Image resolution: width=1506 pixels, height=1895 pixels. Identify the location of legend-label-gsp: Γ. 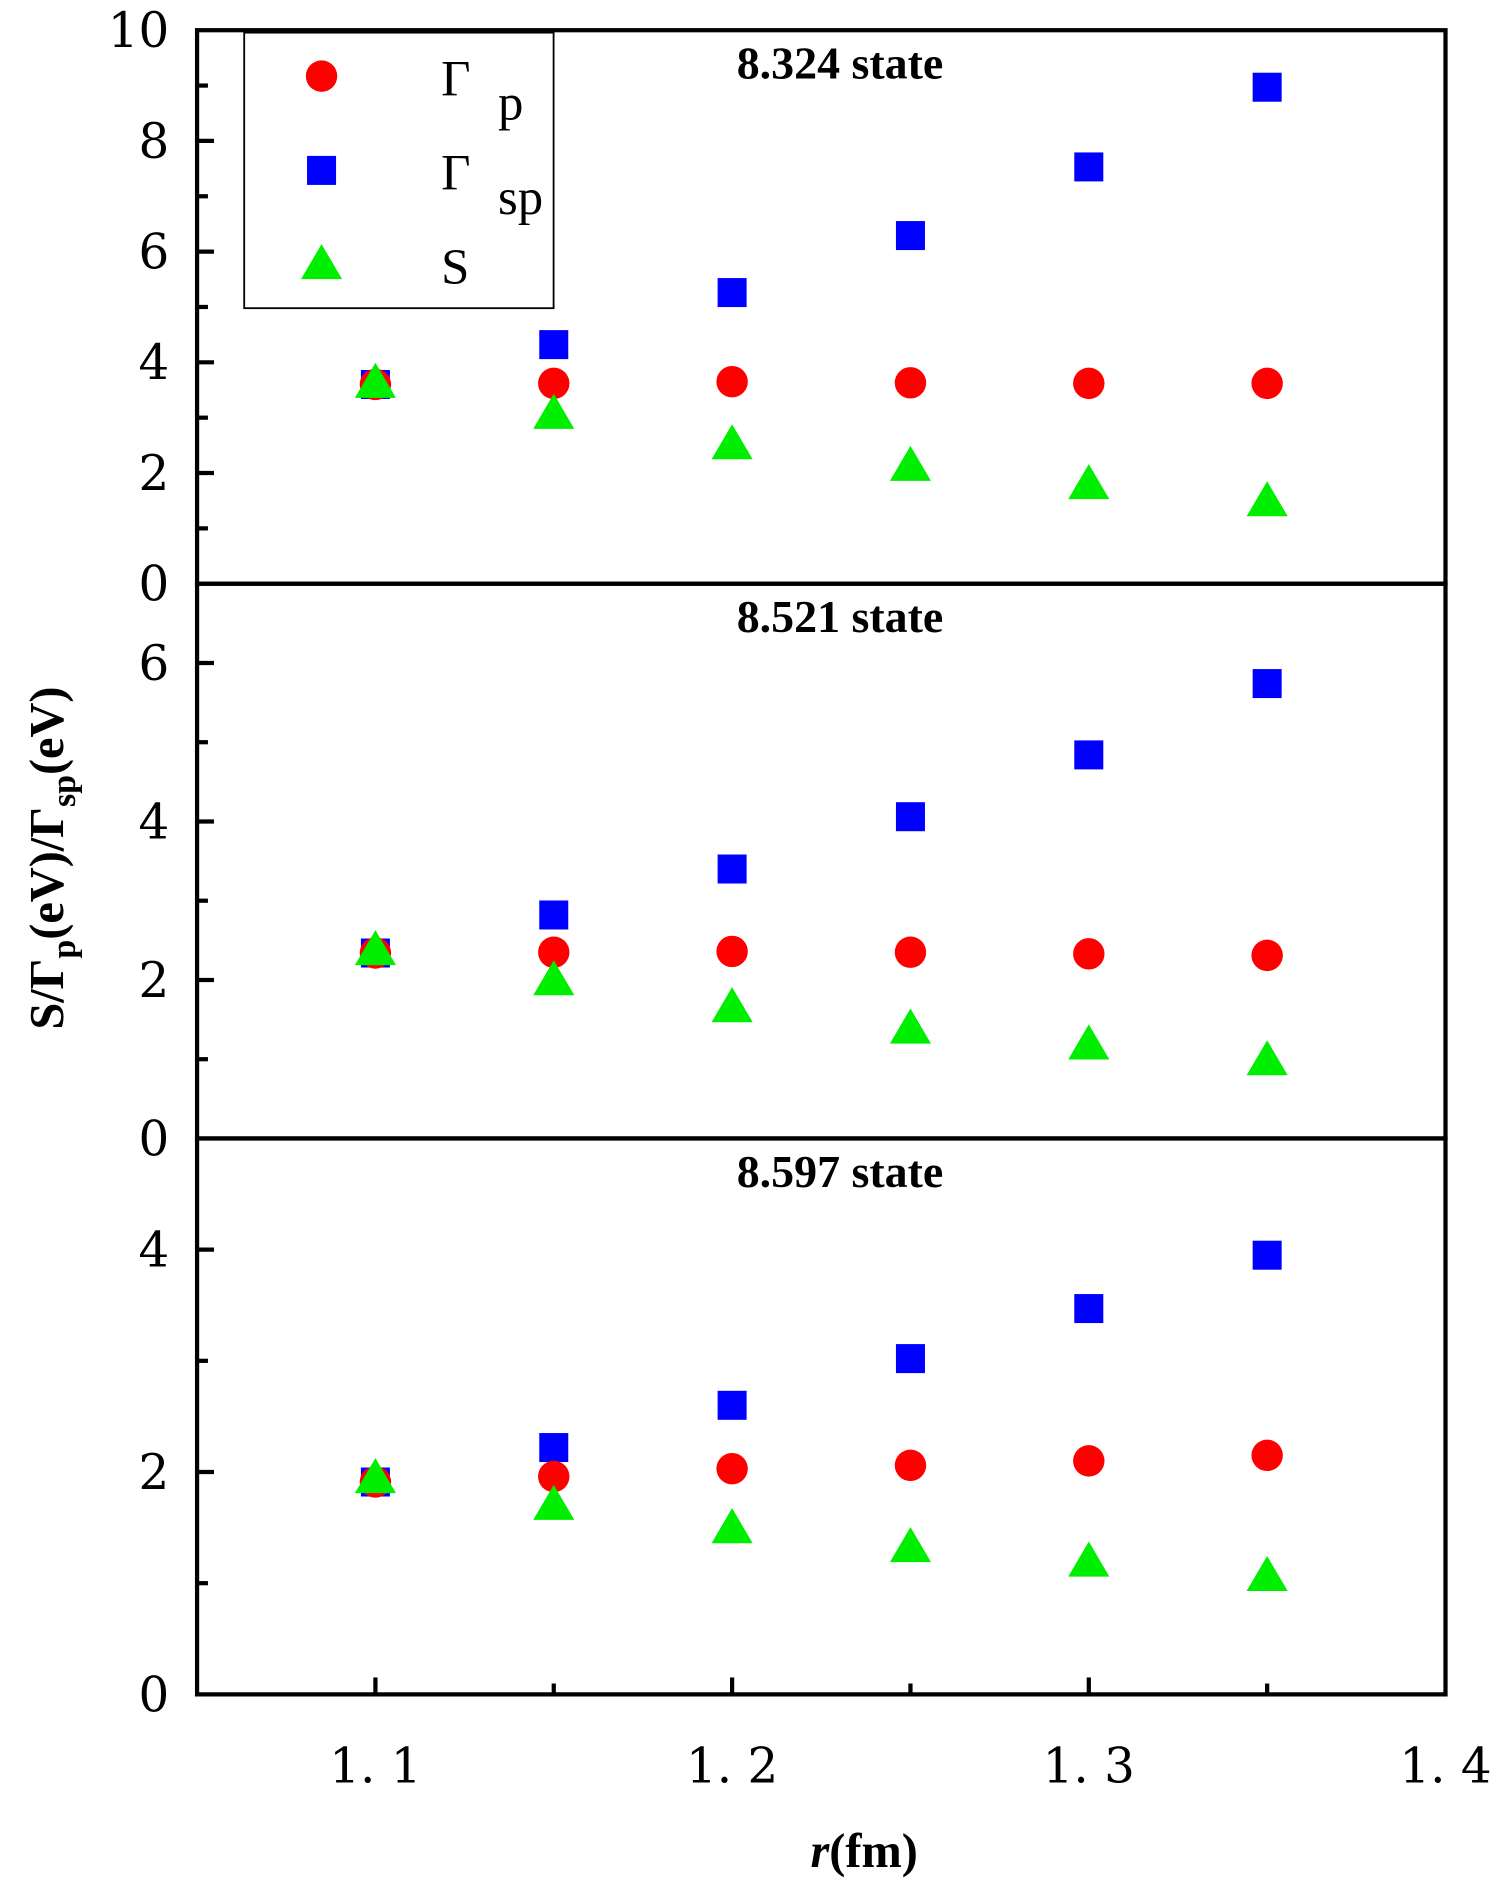
(455, 173).